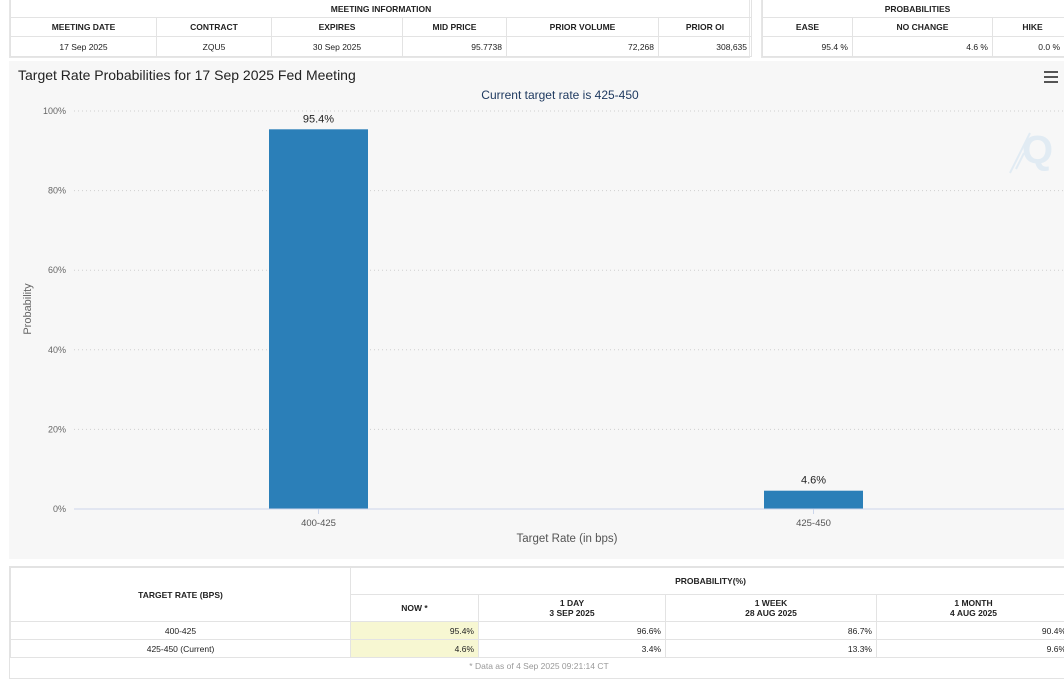 This screenshot has height=679, width=1064. I want to click on table-row: 400-425 95.4% 96.6% 86.7% 90.4%, so click(537, 630).